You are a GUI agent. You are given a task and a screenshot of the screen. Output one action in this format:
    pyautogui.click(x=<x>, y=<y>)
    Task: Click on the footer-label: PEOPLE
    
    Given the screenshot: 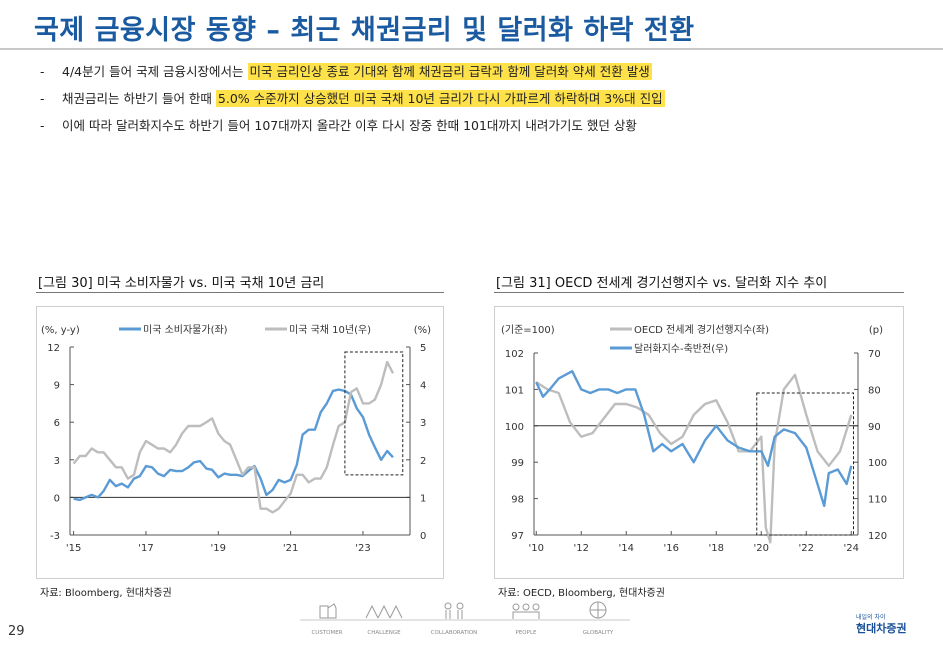 What is the action you would take?
    pyautogui.click(x=527, y=633)
    